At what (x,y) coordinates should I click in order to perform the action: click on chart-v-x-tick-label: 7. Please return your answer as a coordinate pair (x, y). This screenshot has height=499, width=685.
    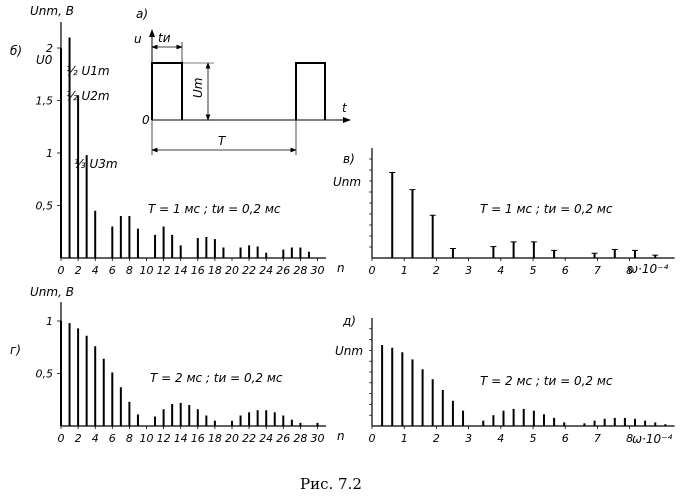
    Looking at the image, I should click on (597, 270).